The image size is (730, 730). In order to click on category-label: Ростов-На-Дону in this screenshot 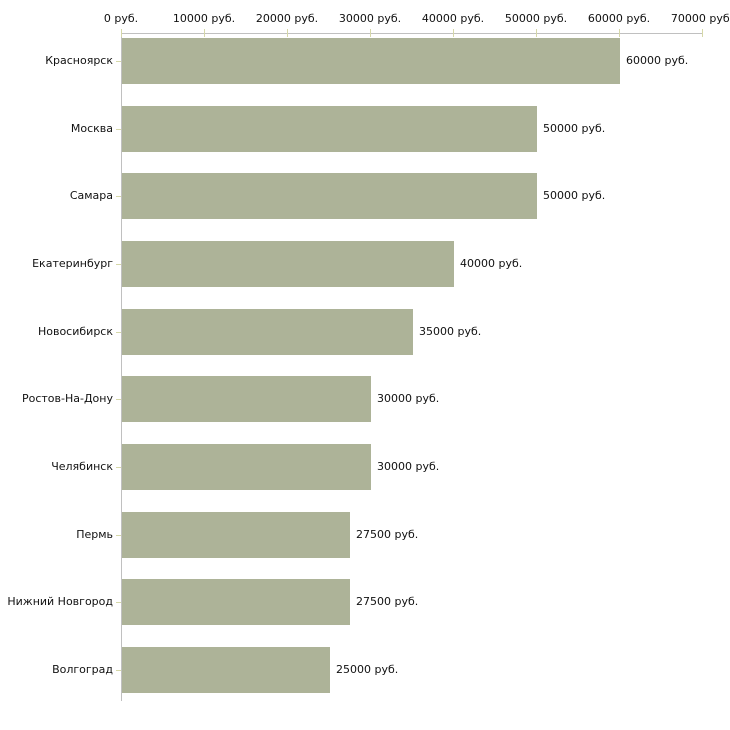, I will do `click(67, 398)`.